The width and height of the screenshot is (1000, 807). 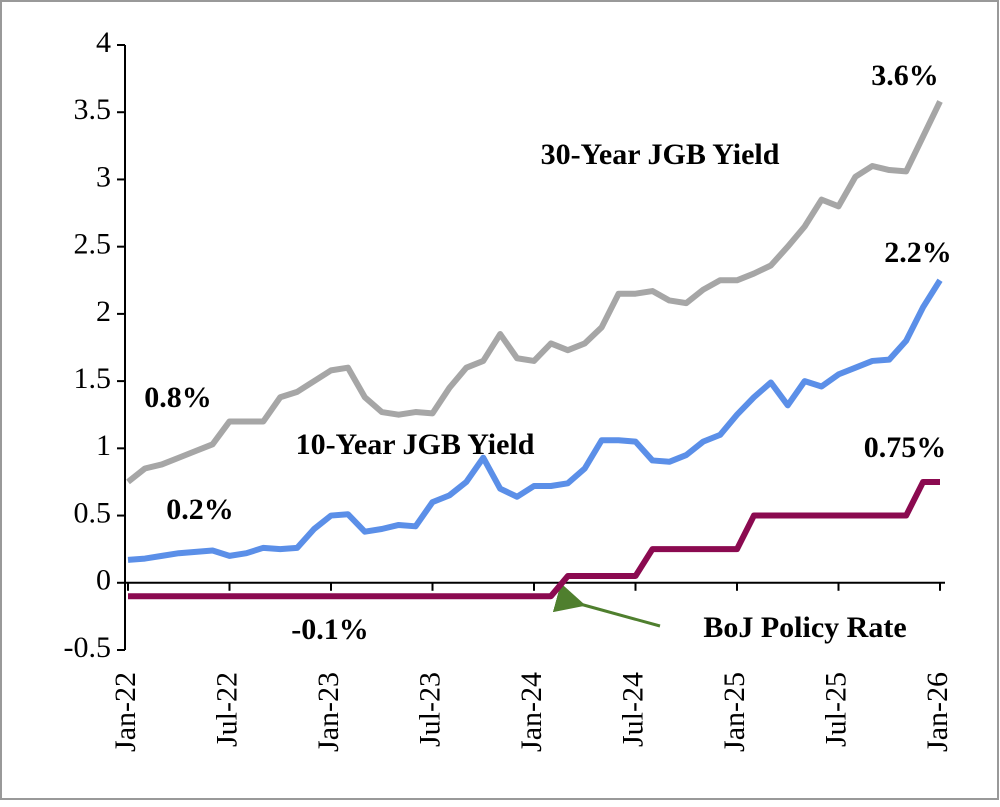 What do you see at coordinates (178, 397) in the screenshot?
I see `annotation: 0.8%` at bounding box center [178, 397].